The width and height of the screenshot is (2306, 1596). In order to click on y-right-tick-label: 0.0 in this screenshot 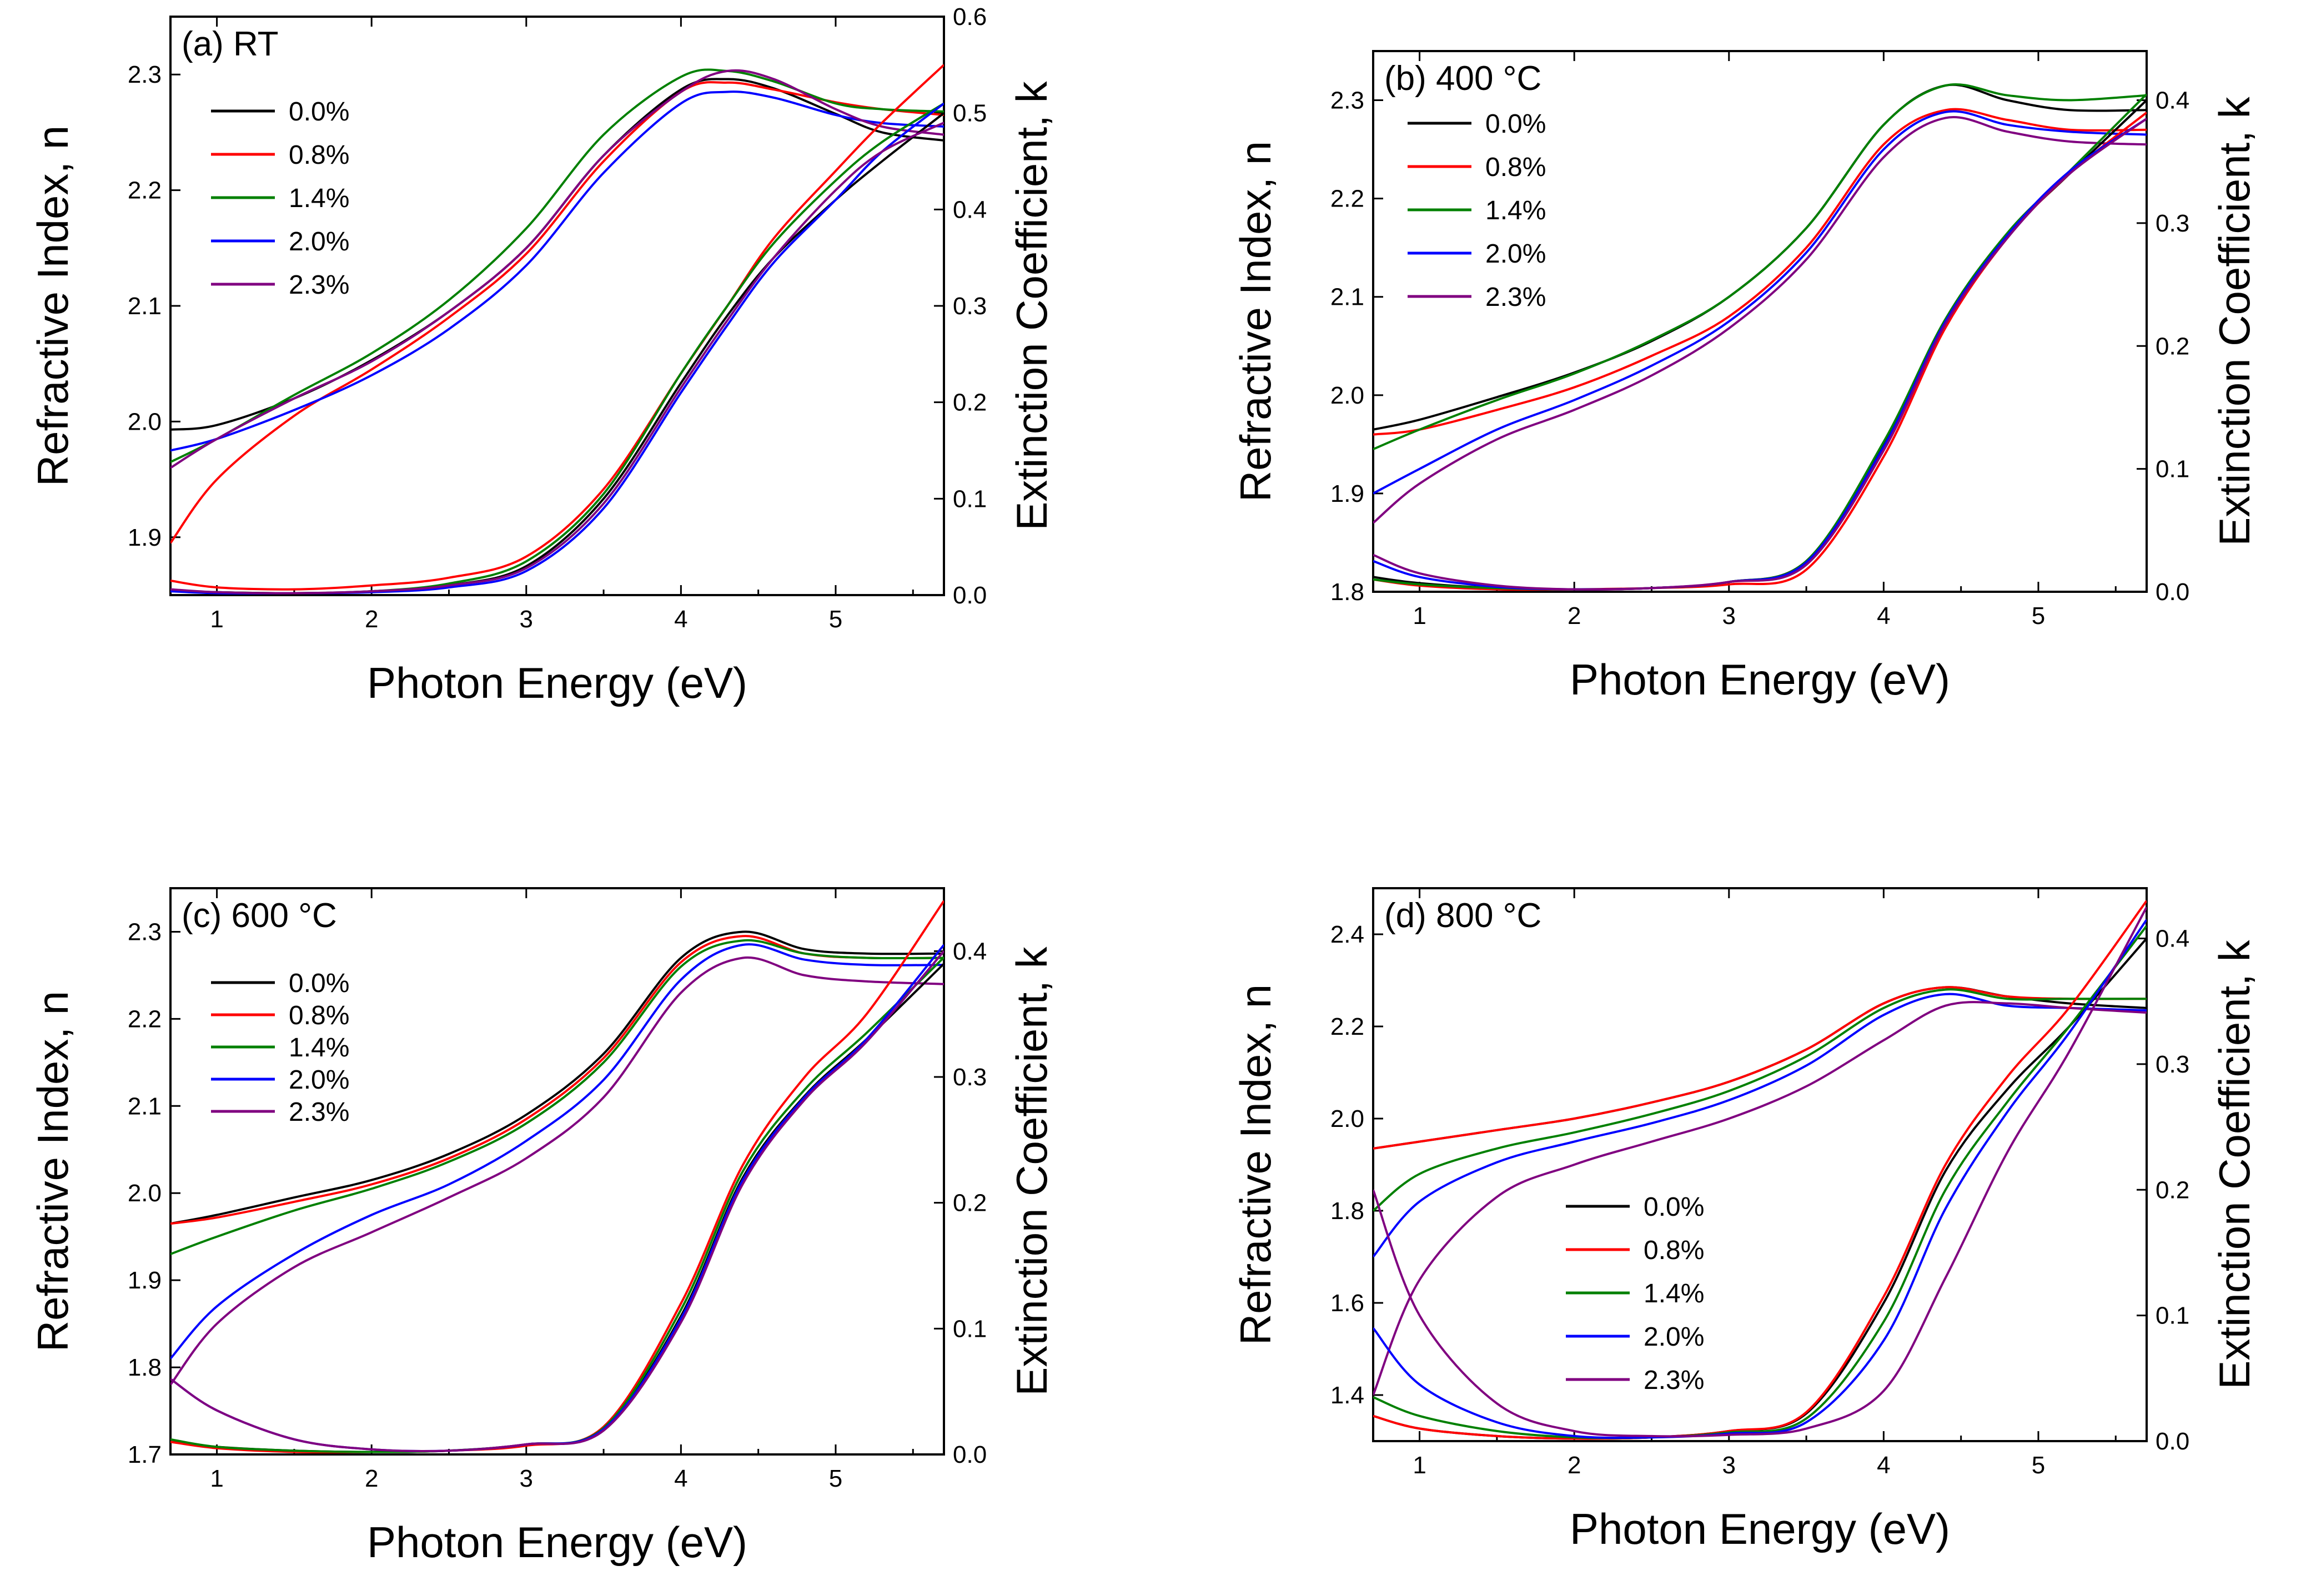, I will do `click(2172, 1441)`.